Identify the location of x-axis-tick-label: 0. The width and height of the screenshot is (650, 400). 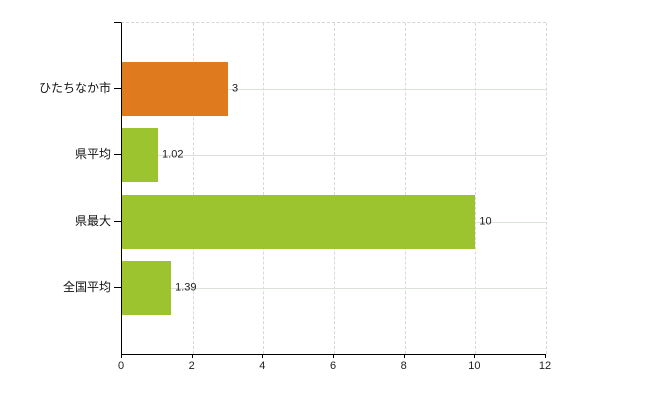
(121, 366).